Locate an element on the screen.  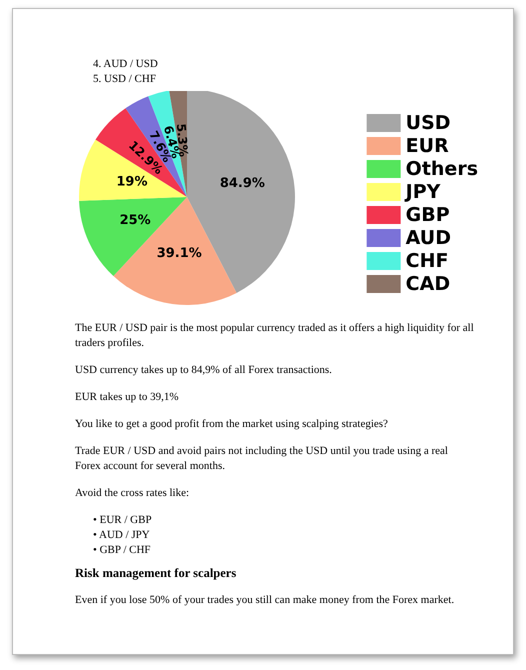
text: 4. AUD / USD is located at coordinates (125, 64).